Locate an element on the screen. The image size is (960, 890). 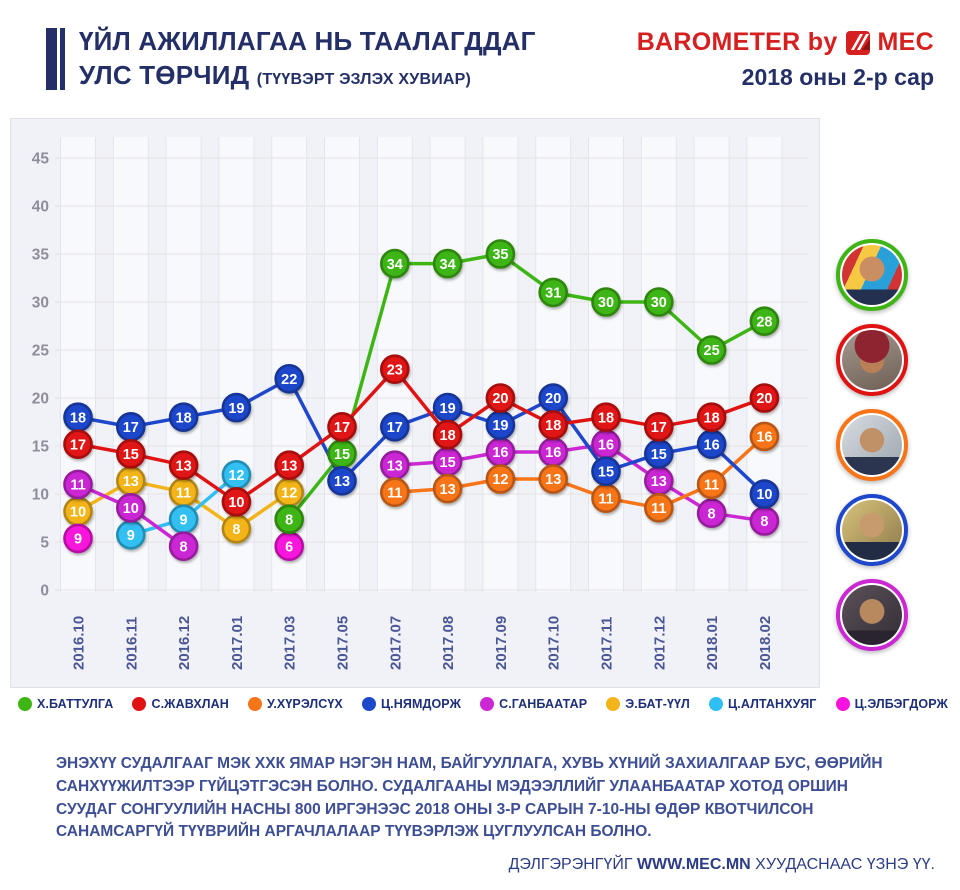
legend-label: С.ЖАВХЛАН is located at coordinates (190, 704).